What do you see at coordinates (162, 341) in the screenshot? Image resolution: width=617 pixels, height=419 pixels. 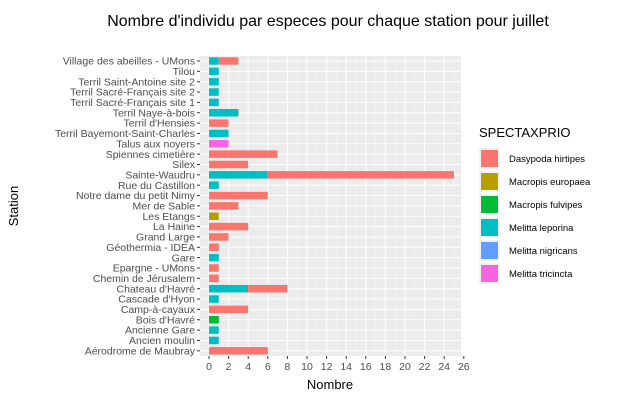 I see `y-tick-label: Ancien moulin` at bounding box center [162, 341].